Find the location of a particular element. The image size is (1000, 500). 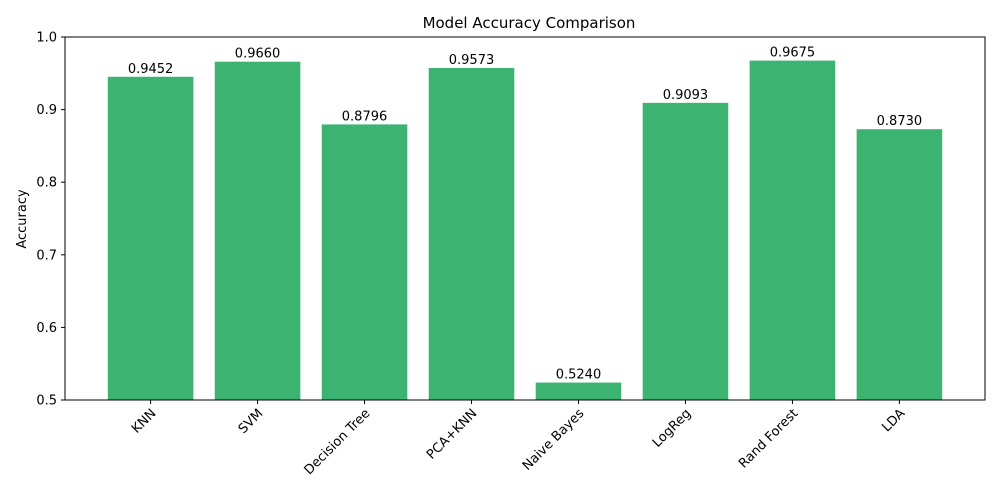

y-axis-label: Accuracy is located at coordinates (22, 219).